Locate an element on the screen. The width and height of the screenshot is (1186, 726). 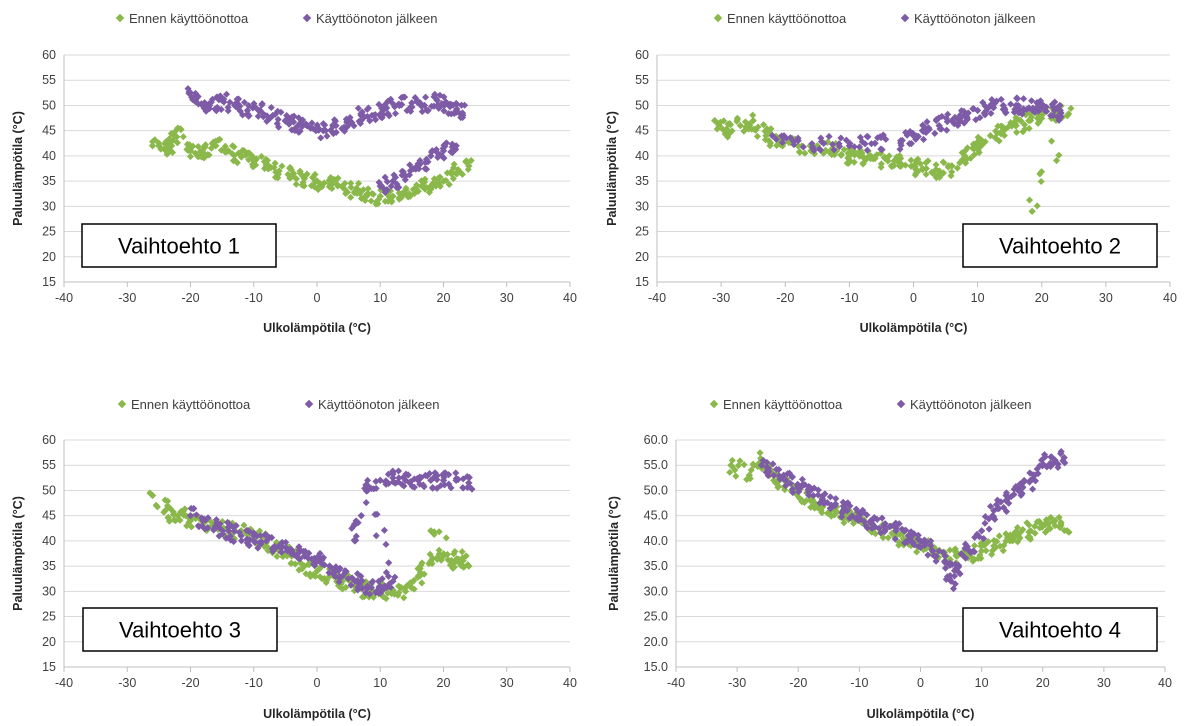
option-label-text: Vaihtoehto 3 is located at coordinates (180, 630).